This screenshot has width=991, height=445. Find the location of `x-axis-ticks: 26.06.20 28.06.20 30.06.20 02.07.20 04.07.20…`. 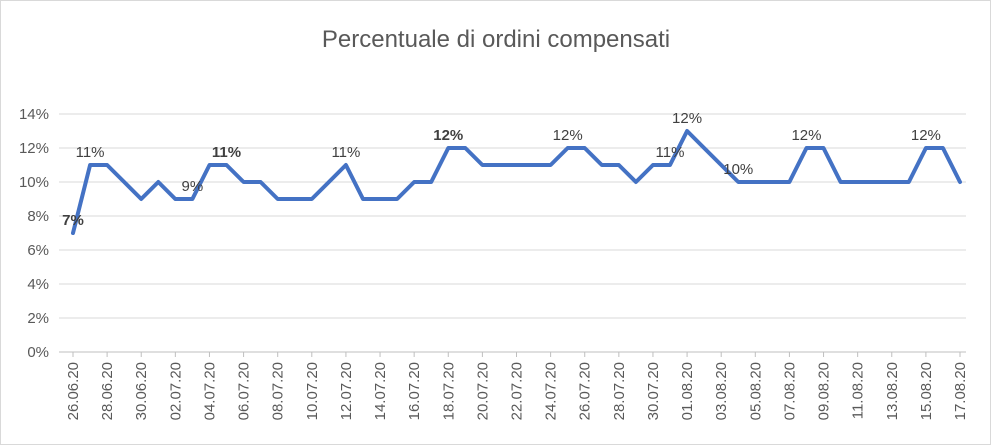

x-axis-ticks: 26.06.20 28.06.20 30.06.20 02.07.20 04.07.20… is located at coordinates (517, 386).